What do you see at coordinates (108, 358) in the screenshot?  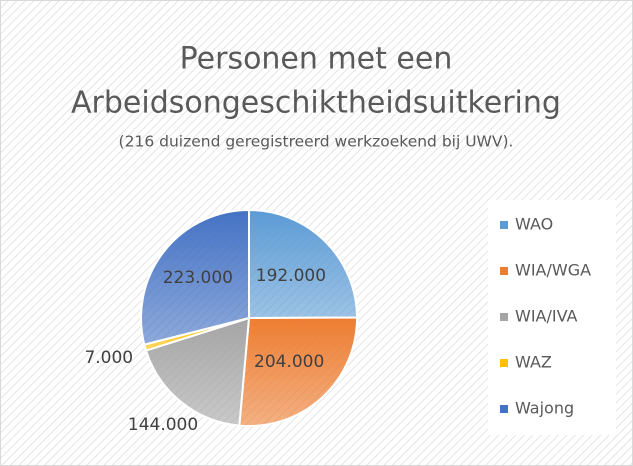 I see `data-label: 7.000` at bounding box center [108, 358].